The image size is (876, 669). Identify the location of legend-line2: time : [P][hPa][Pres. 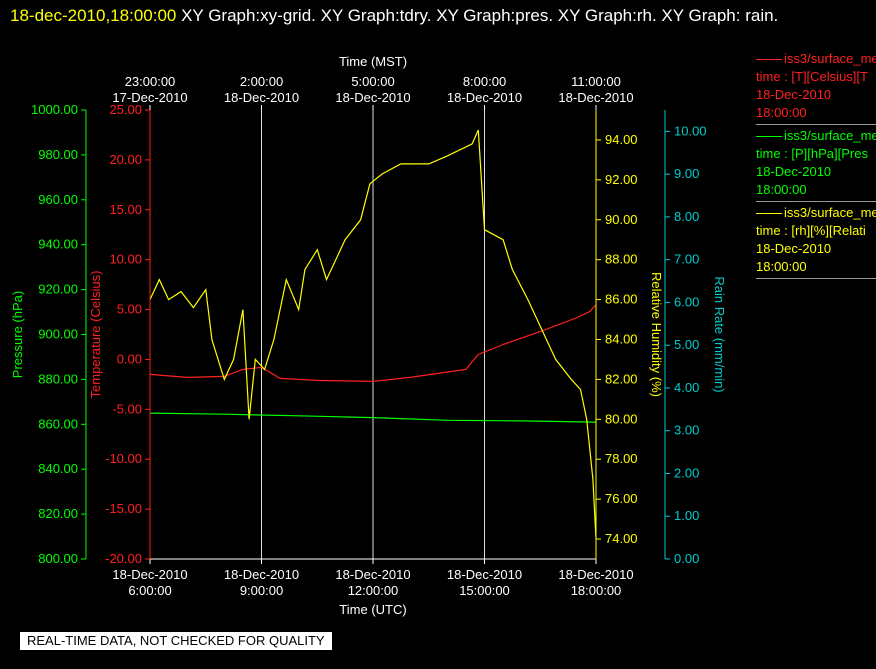
(812, 153).